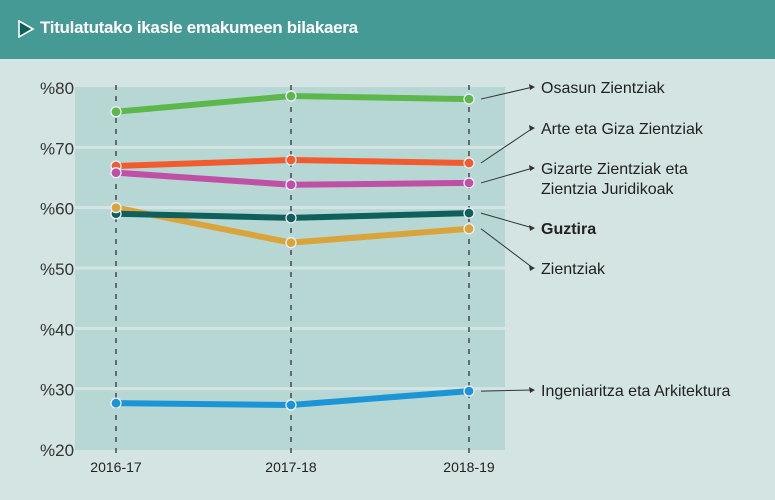 This screenshot has height=500, width=775. I want to click on y-tick-label: %50, so click(57, 269).